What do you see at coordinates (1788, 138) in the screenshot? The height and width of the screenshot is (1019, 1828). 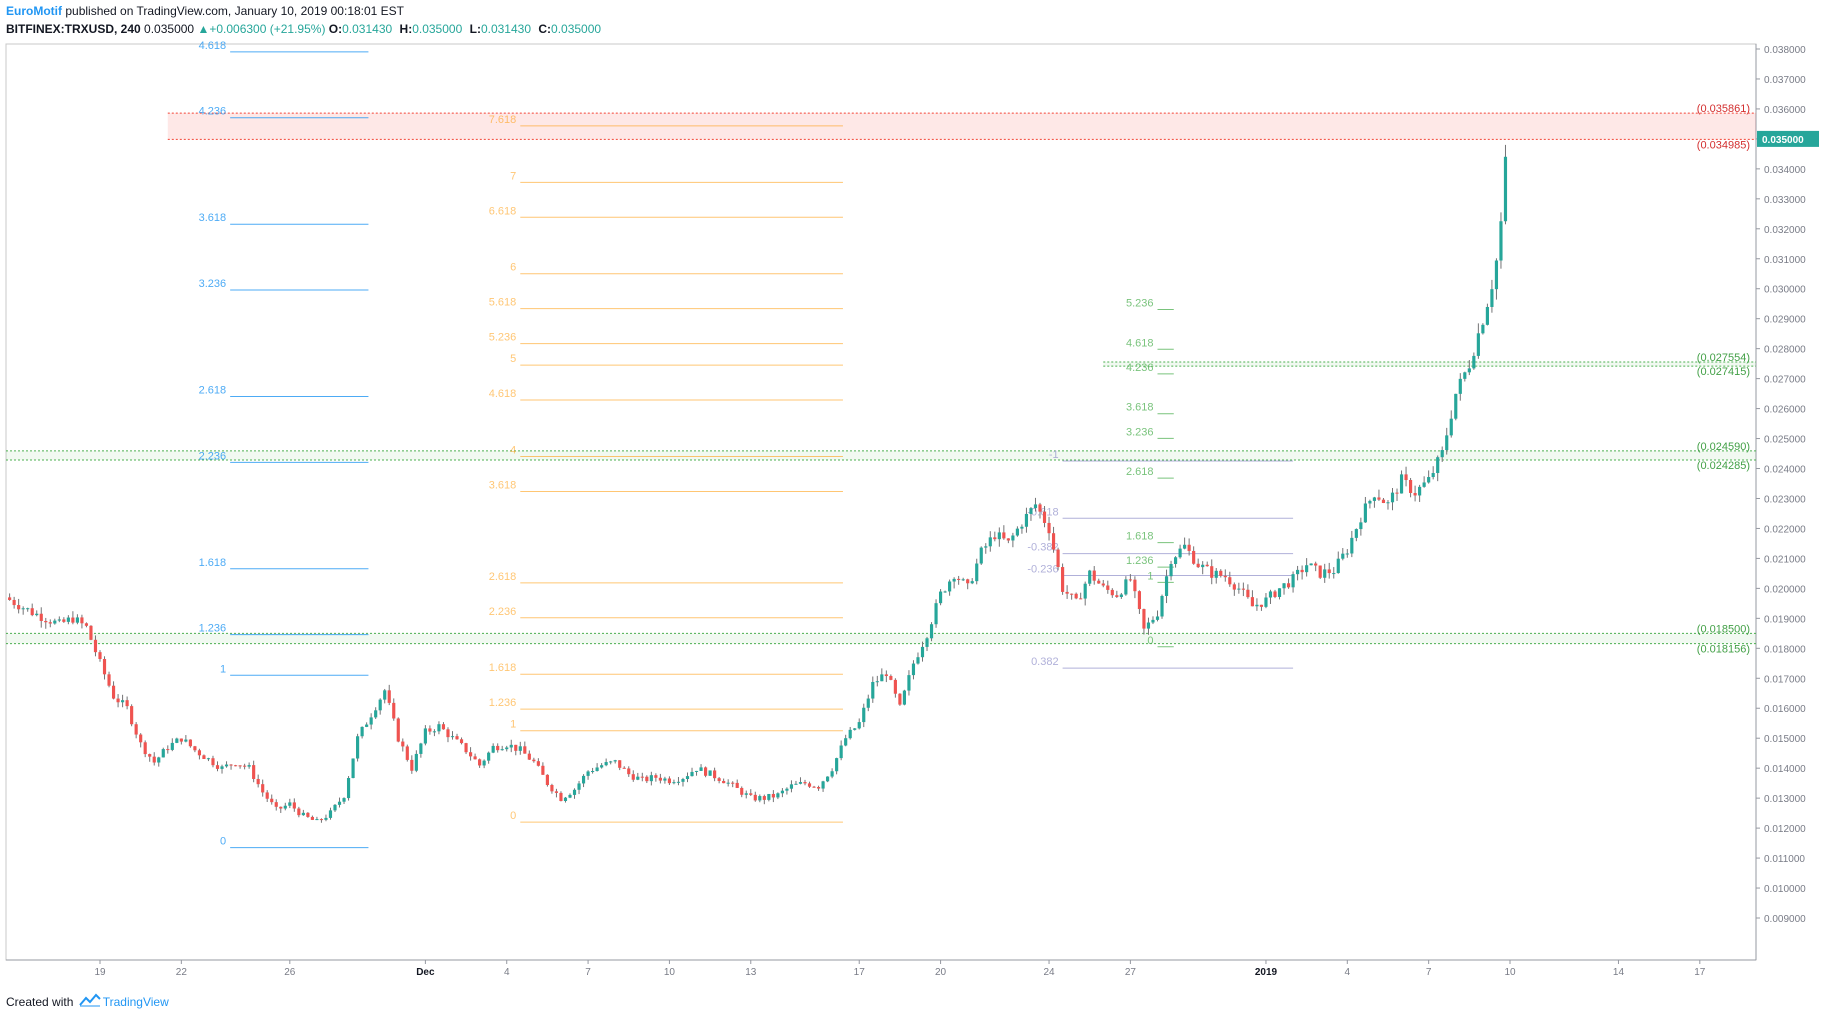 I see `last-price-tag` at bounding box center [1788, 138].